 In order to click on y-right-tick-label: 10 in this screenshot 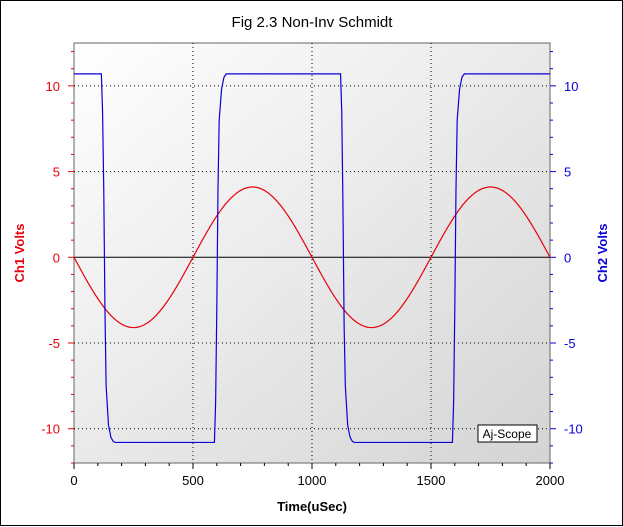, I will do `click(571, 86)`.